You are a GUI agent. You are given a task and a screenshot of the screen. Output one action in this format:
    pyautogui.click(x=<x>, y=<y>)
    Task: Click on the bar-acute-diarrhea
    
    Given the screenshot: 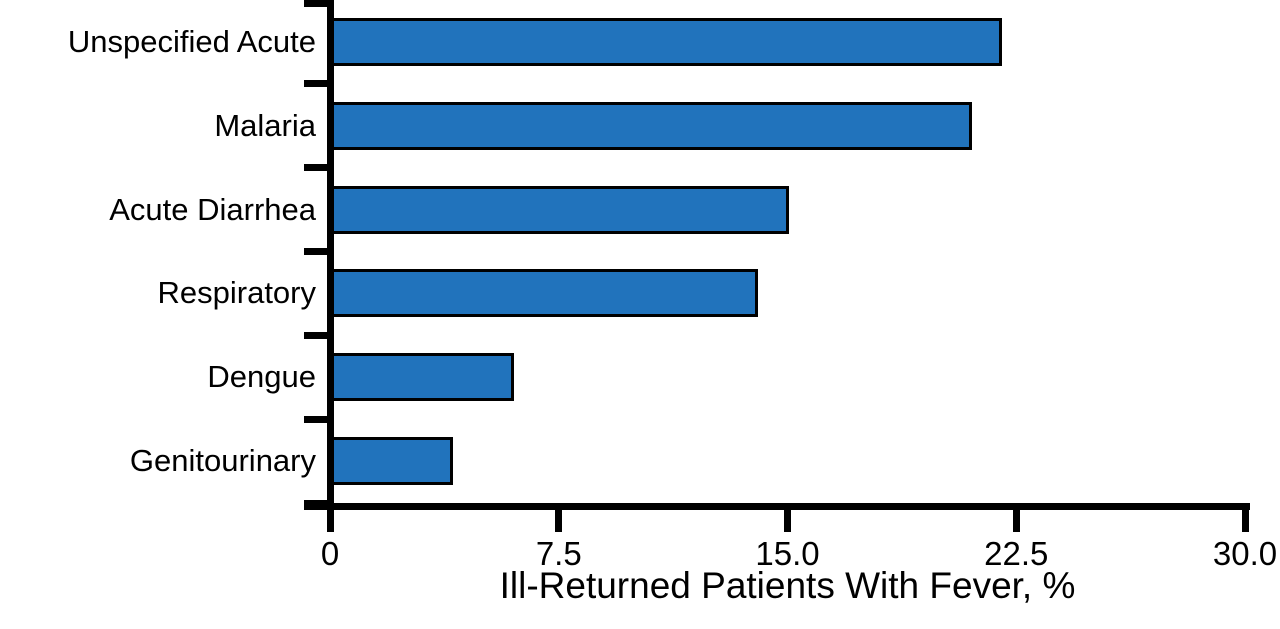 What is the action you would take?
    pyautogui.click(x=560, y=209)
    